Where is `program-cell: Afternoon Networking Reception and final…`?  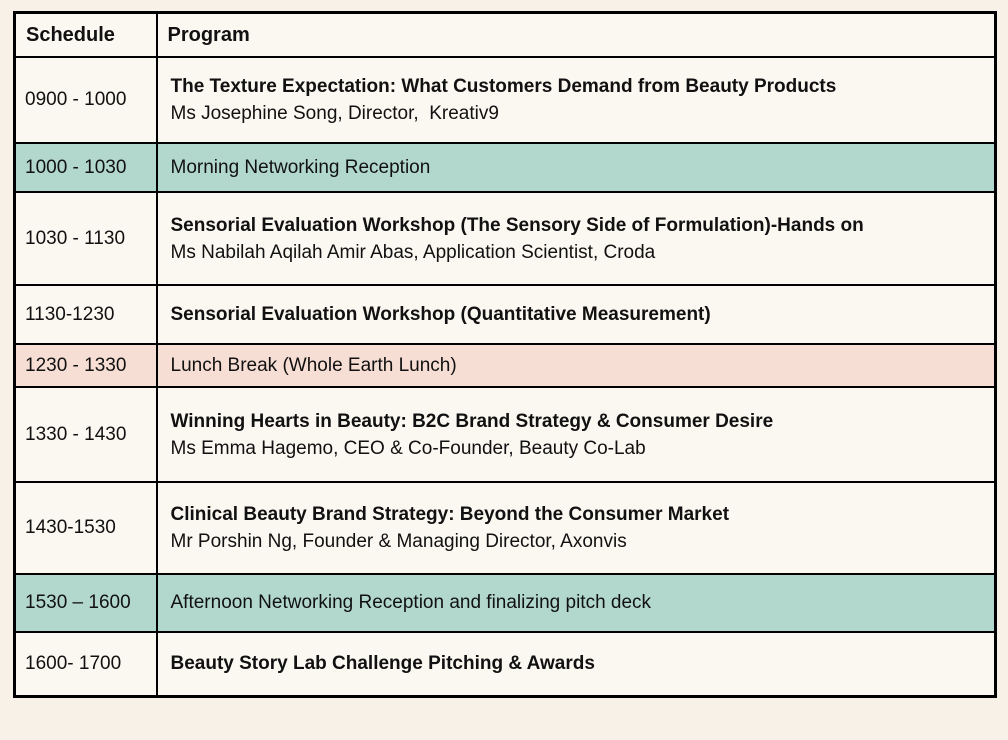
program-cell: Afternoon Networking Reception and final… is located at coordinates (576, 603).